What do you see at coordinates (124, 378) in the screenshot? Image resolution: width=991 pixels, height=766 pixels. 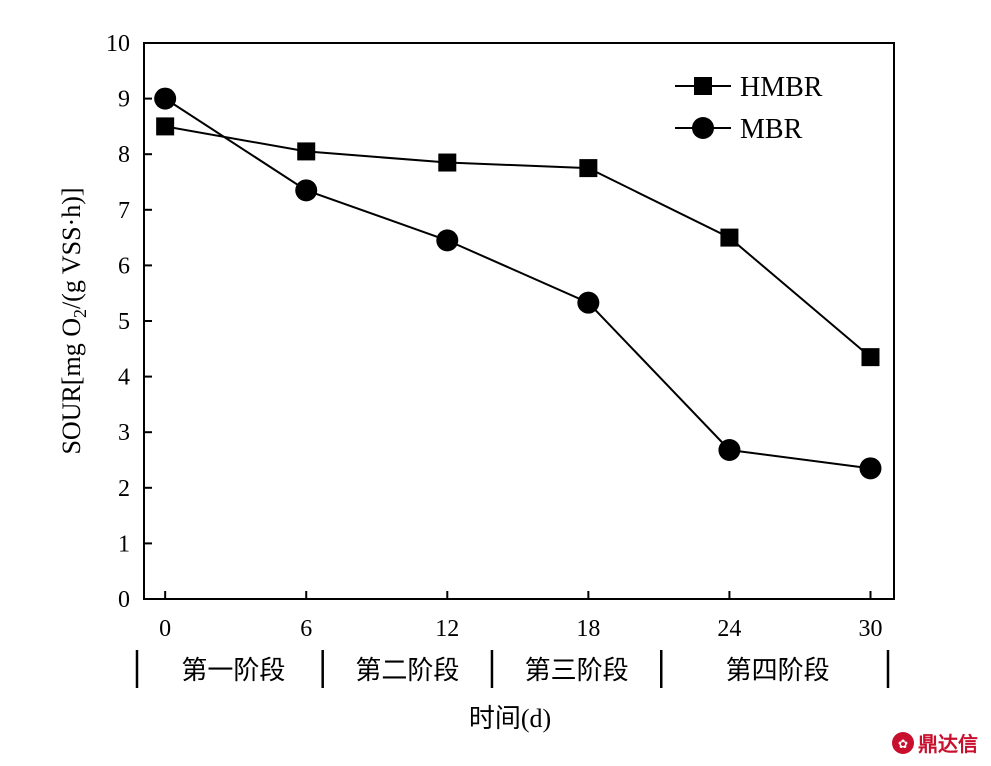 I see `y-tick-label: 4` at bounding box center [124, 378].